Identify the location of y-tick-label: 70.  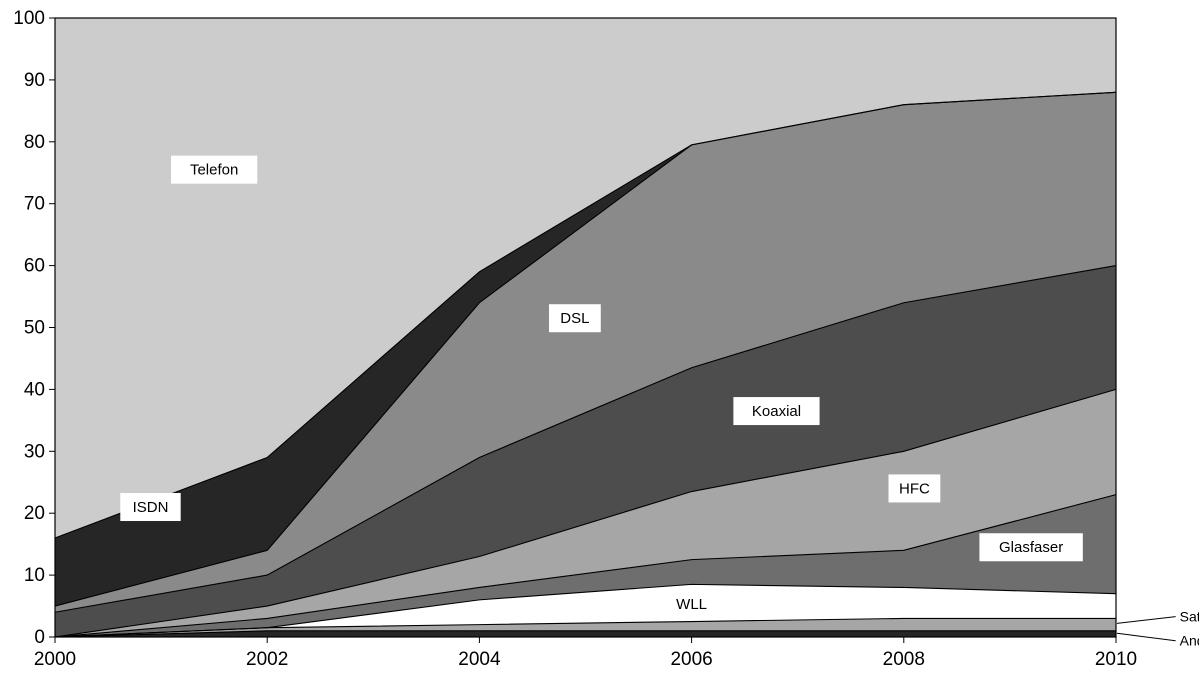
(34, 204).